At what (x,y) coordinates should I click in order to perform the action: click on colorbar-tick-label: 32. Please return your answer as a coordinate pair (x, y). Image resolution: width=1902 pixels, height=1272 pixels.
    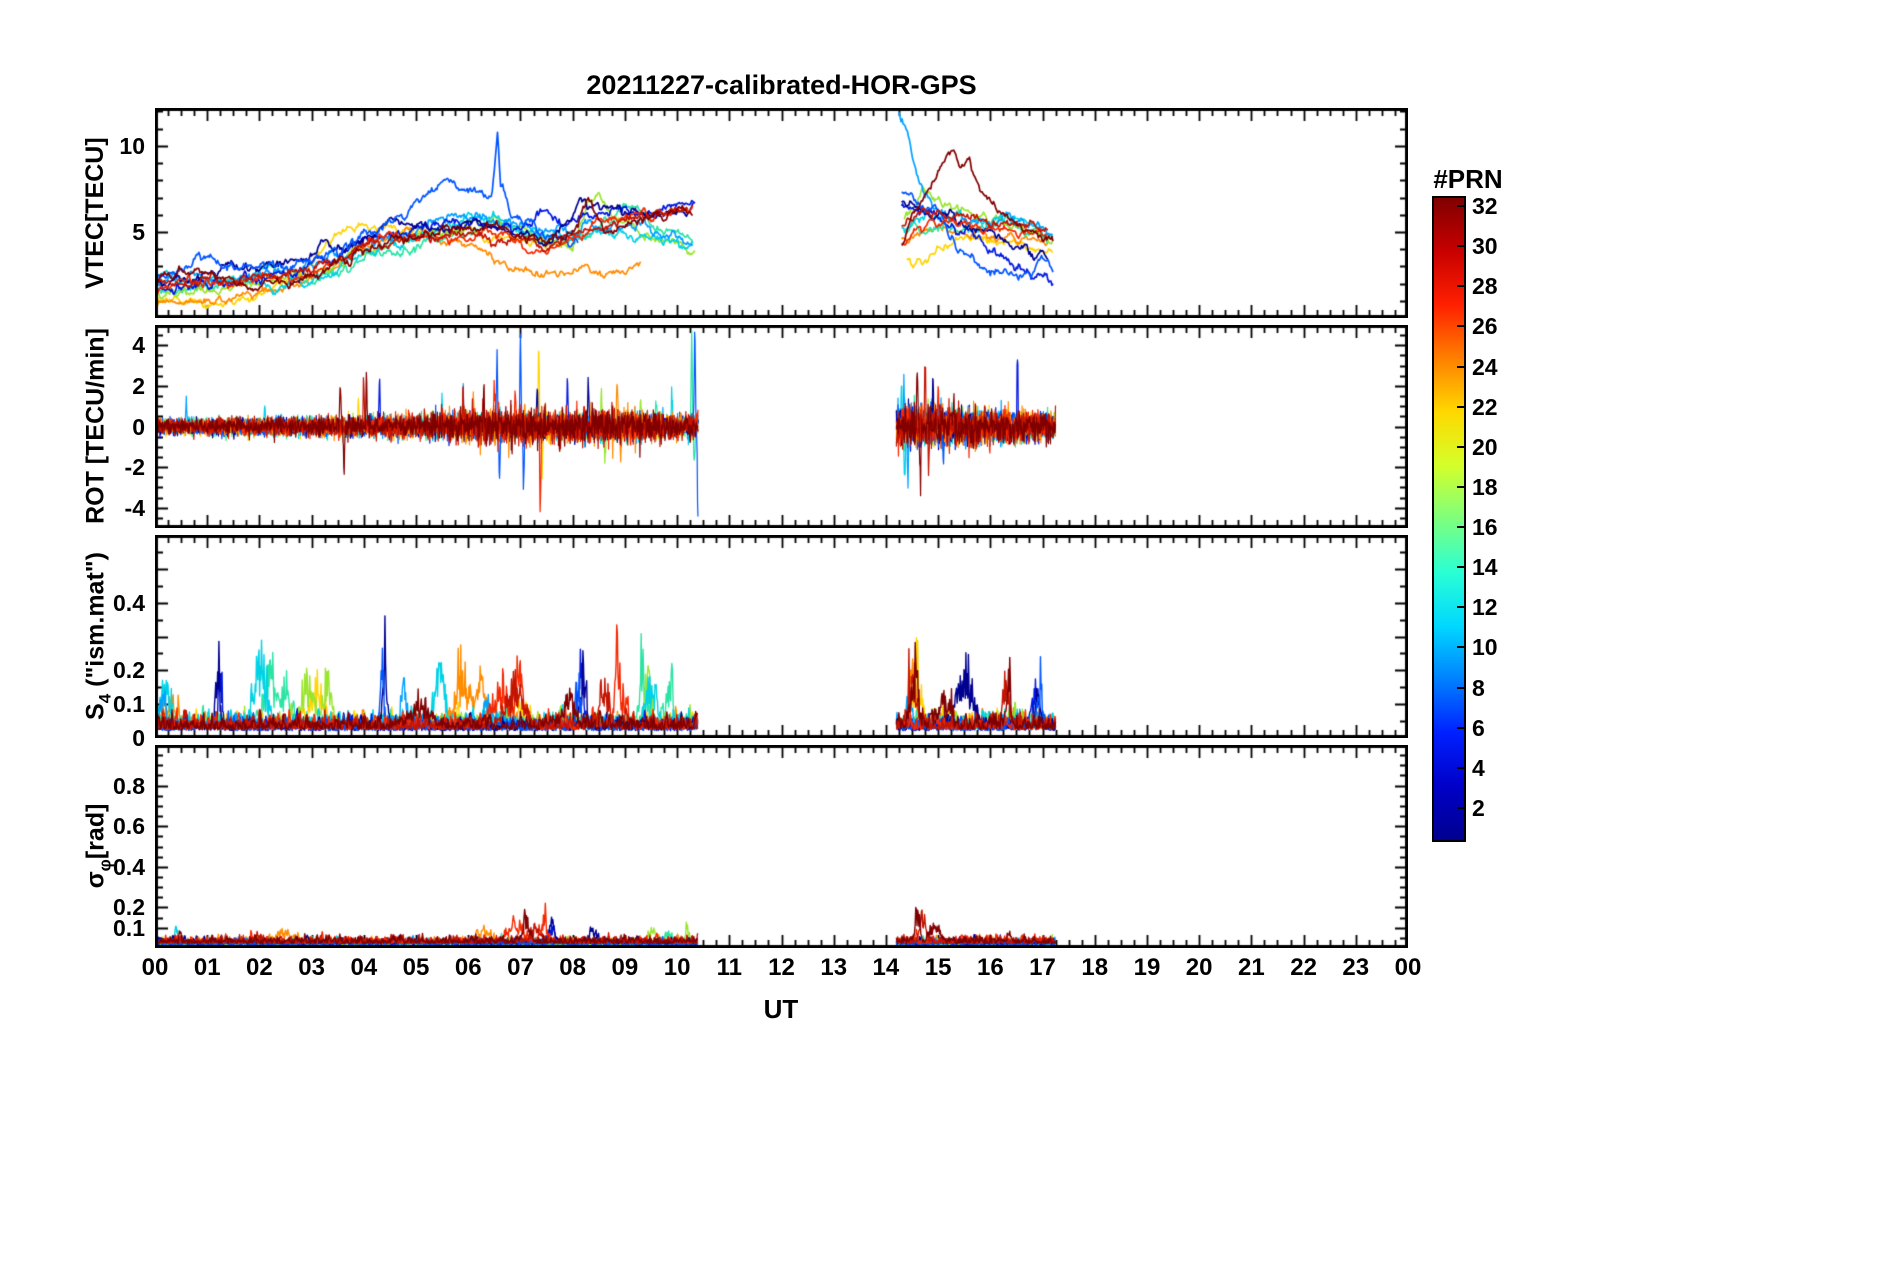
    Looking at the image, I should click on (1485, 206).